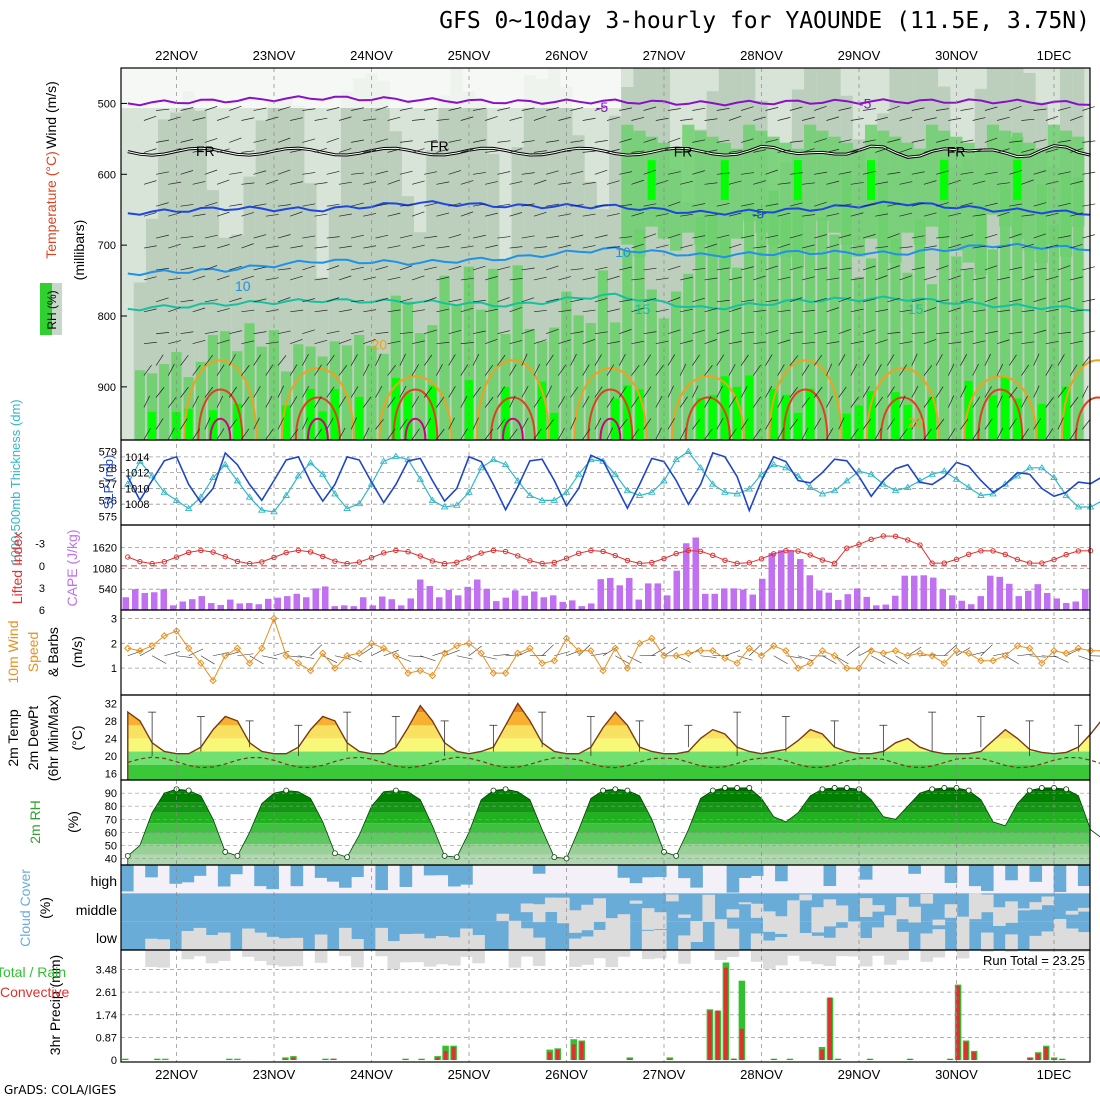 This screenshot has height=1100, width=1100. I want to click on panel-frame, so click(605, 1006).